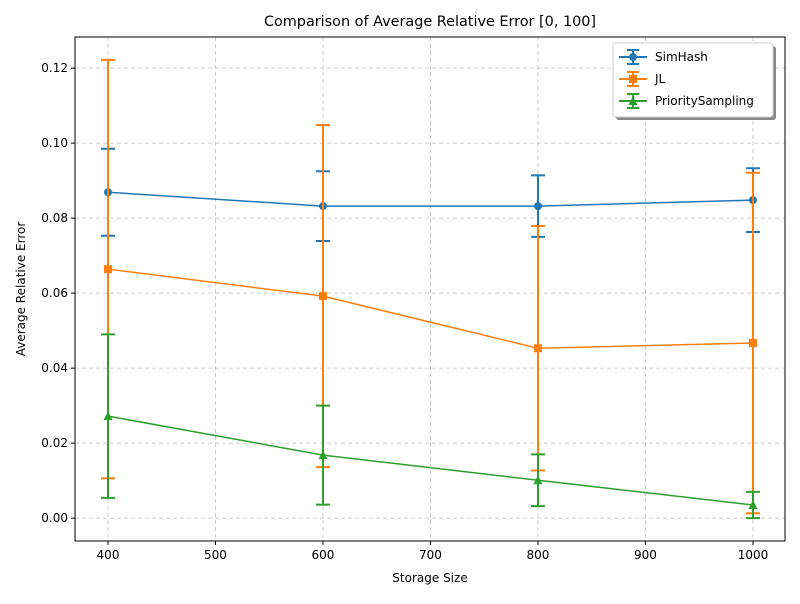  Describe the element at coordinates (54, 143) in the screenshot. I see `y-tick-label: 0.10` at that location.